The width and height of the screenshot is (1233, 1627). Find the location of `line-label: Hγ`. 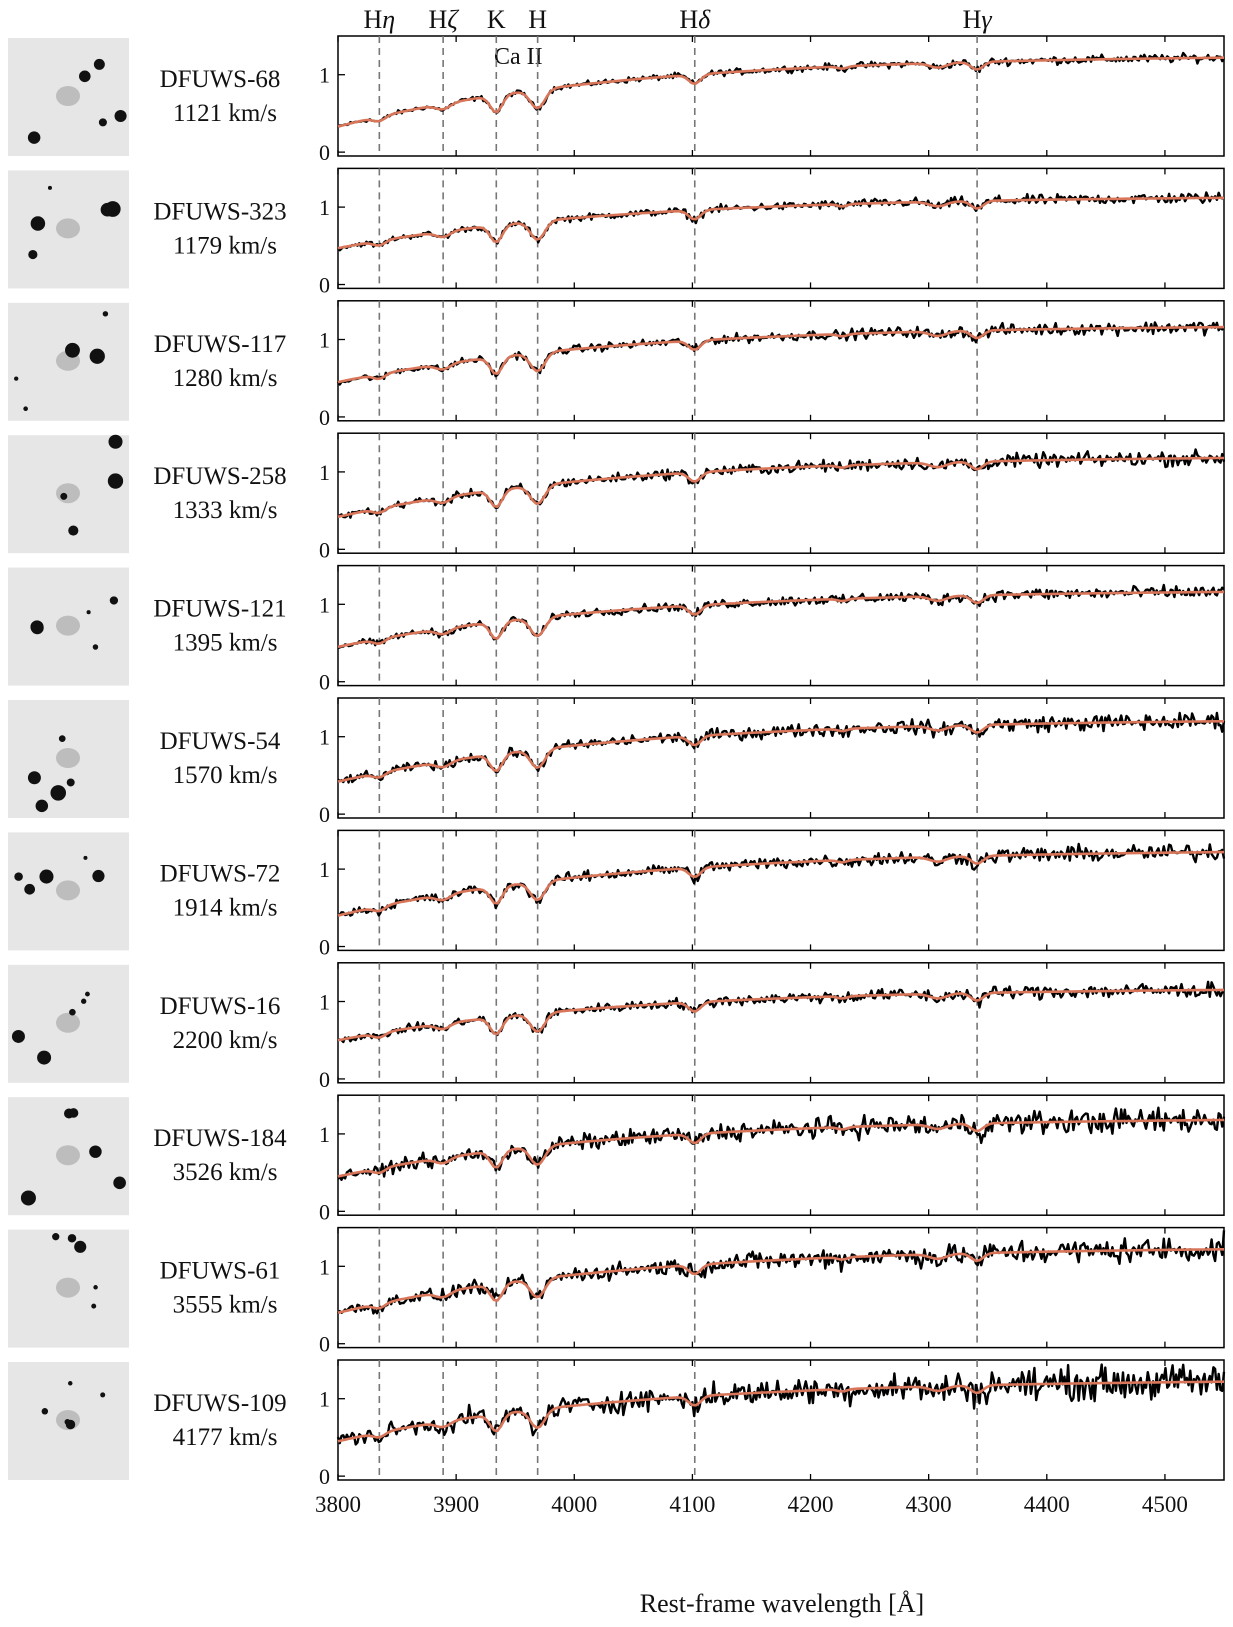

line-label: Hγ is located at coordinates (978, 19).